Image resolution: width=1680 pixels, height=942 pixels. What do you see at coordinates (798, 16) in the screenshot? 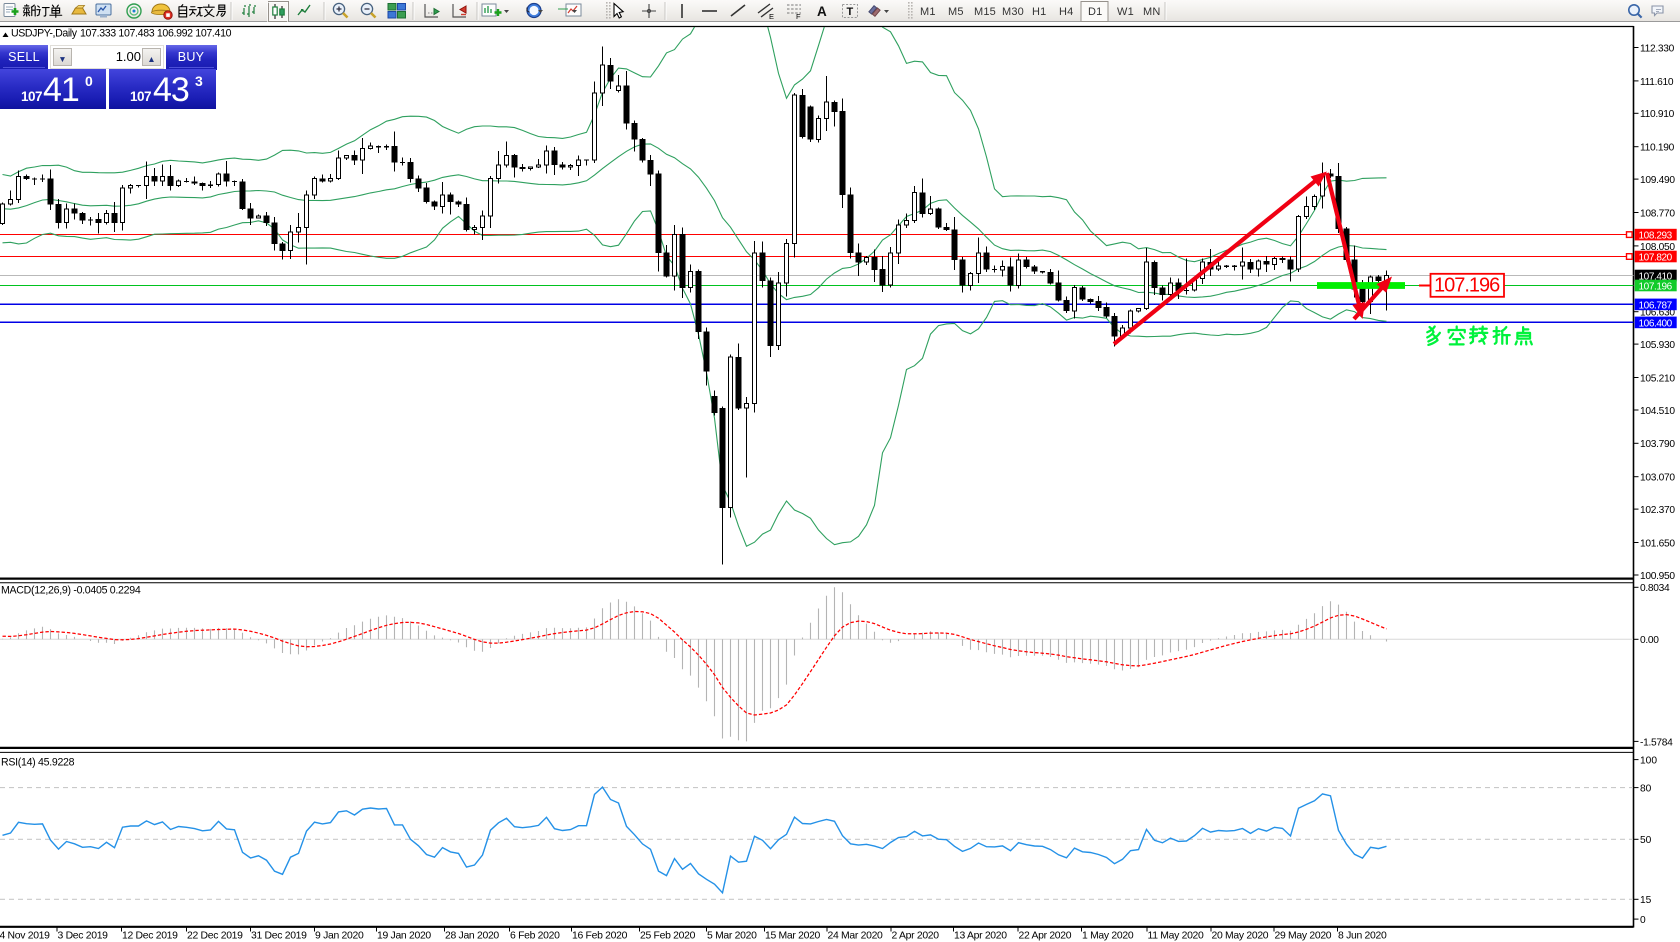
I see `svg-text: F` at bounding box center [798, 16].